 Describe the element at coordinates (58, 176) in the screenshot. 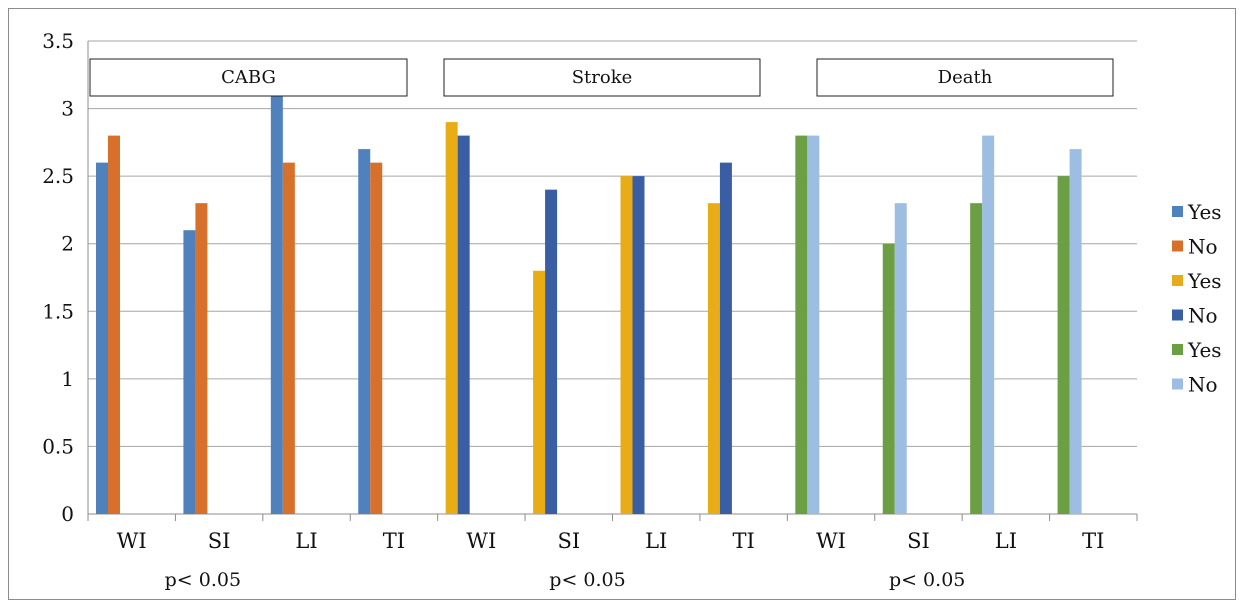

I see `y-tick-label: 2.5` at that location.